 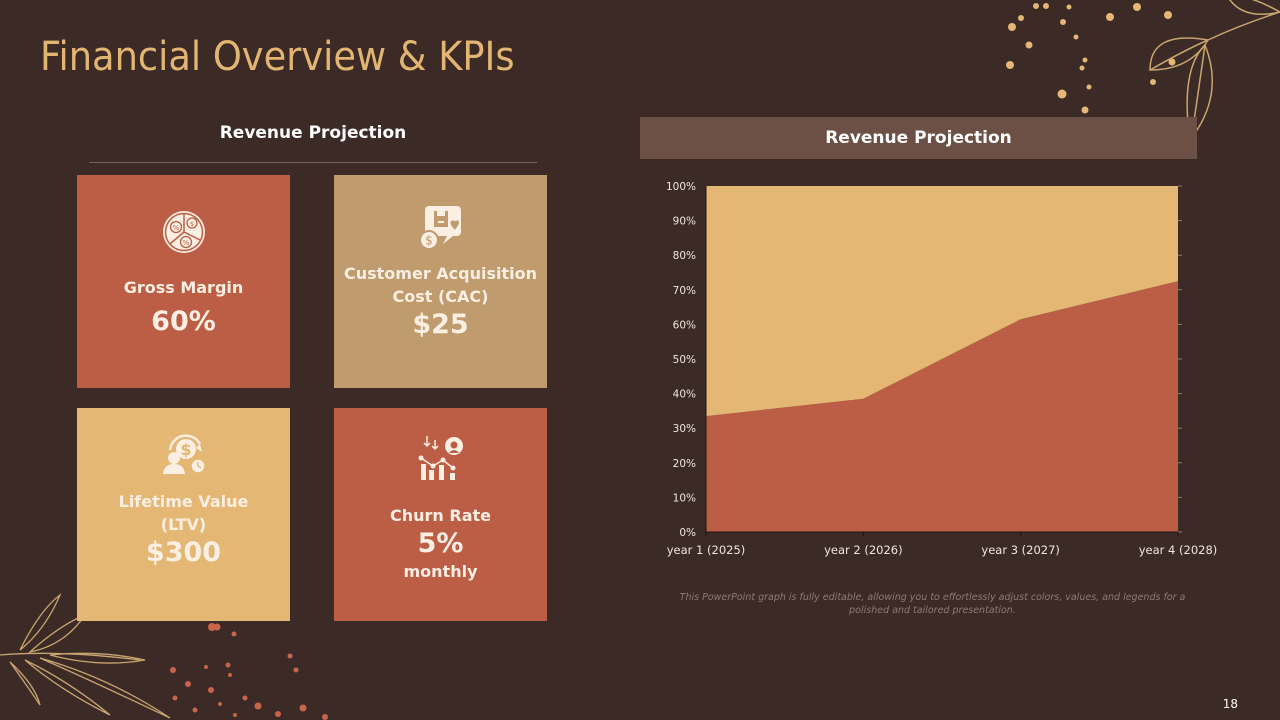 What do you see at coordinates (313, 133) in the screenshot?
I see `kpi-section-heading: Revenue Projection` at bounding box center [313, 133].